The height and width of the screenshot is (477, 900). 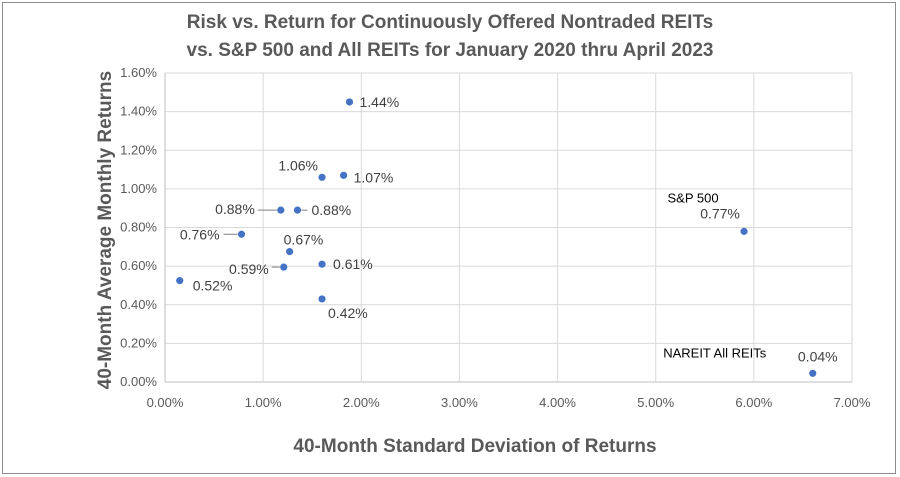 What do you see at coordinates (374, 177) in the screenshot?
I see `data-label: 1.07%` at bounding box center [374, 177].